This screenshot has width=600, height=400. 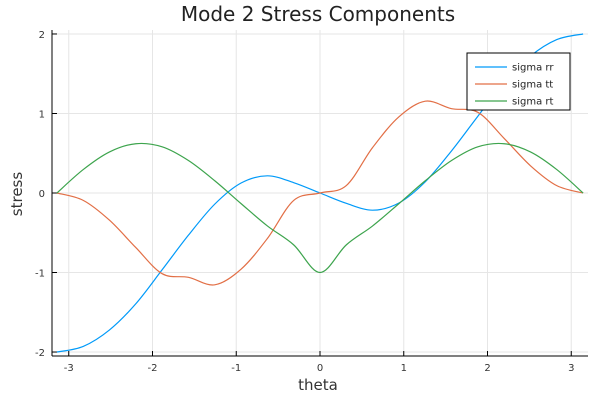 What do you see at coordinates (571, 368) in the screenshot?
I see `x-tick-label: 3` at bounding box center [571, 368].